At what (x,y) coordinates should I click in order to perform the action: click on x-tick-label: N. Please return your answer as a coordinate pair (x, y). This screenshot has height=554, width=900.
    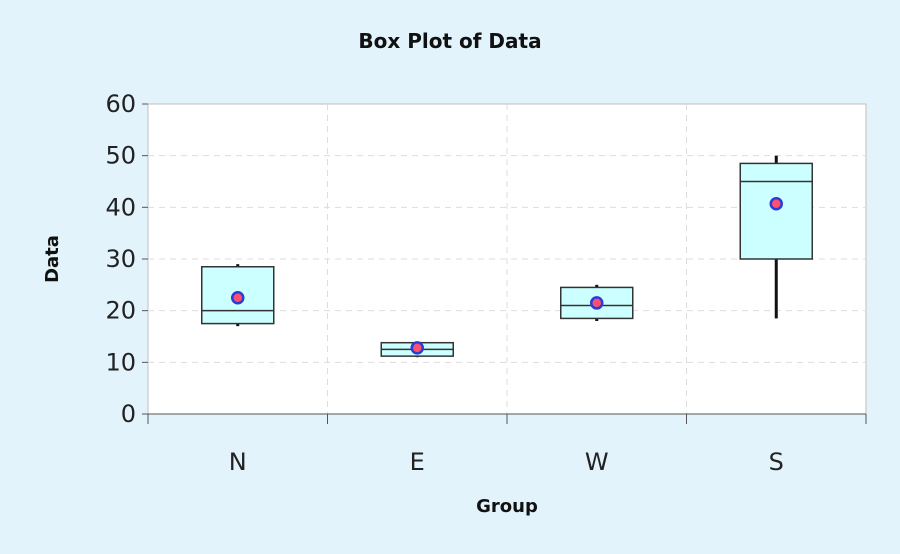
    Looking at the image, I should click on (238, 462).